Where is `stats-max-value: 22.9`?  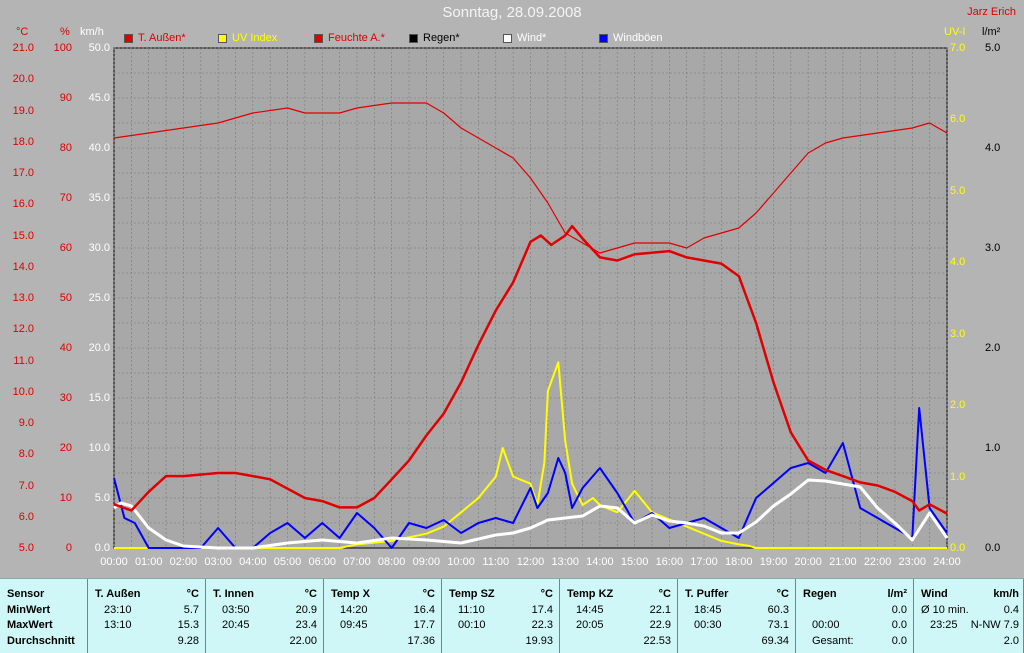
stats-max-value: 22.9 is located at coordinates (660, 625).